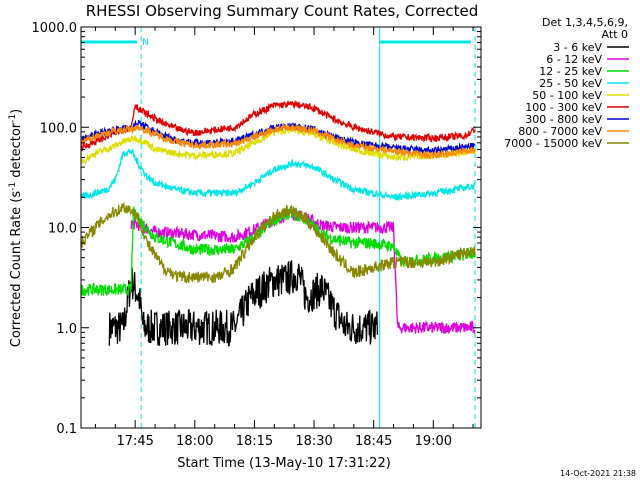 Image resolution: width=640 pixels, height=480 pixels. I want to click on x-tick-label: 18:15, so click(254, 441).